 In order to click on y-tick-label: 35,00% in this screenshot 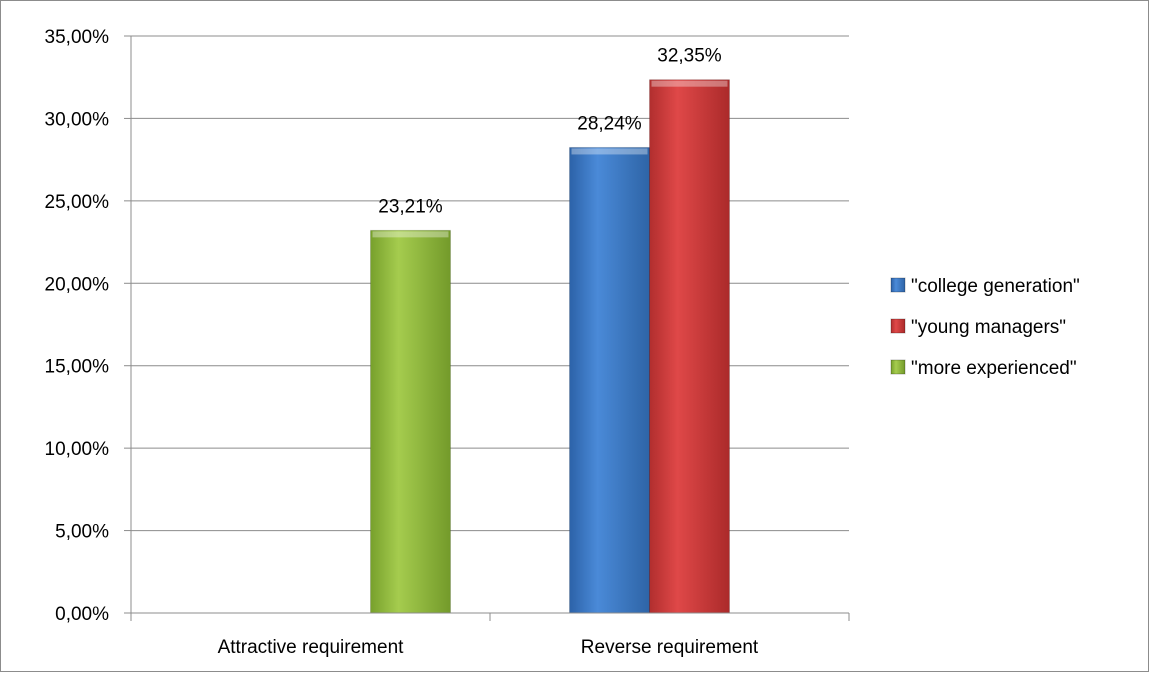, I will do `click(77, 37)`.